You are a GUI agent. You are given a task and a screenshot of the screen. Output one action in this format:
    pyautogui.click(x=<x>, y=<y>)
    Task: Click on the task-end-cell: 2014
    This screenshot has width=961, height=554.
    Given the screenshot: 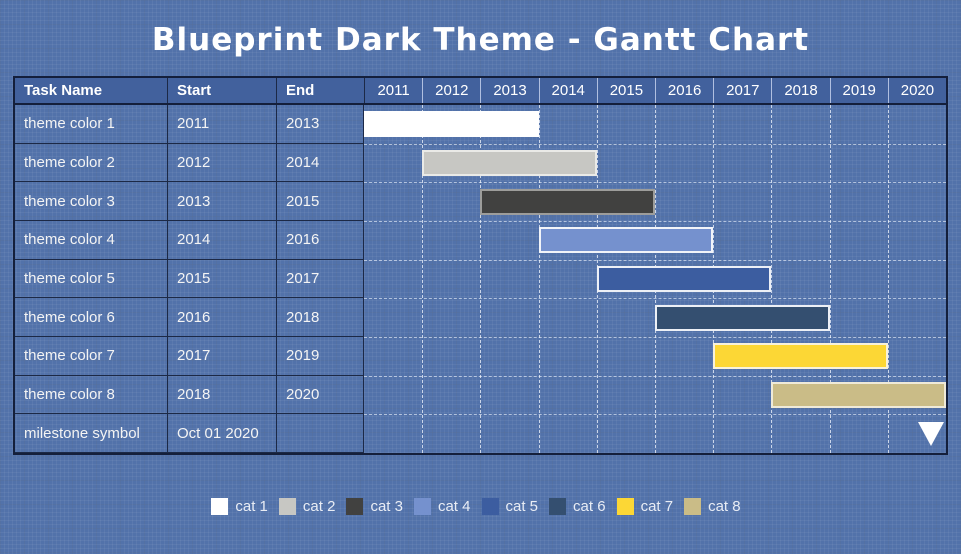 What is the action you would take?
    pyautogui.click(x=320, y=163)
    